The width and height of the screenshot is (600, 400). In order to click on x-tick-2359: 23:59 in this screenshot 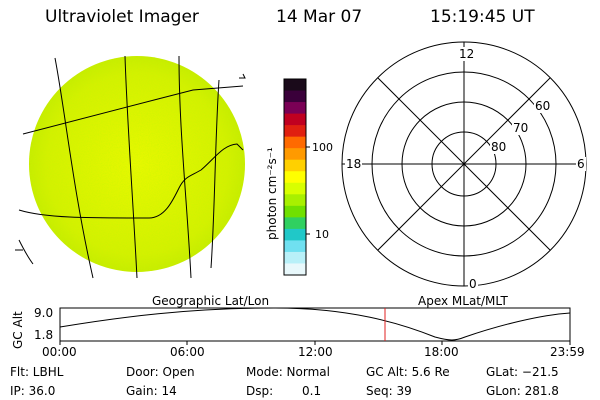, I will do `click(567, 352)`.